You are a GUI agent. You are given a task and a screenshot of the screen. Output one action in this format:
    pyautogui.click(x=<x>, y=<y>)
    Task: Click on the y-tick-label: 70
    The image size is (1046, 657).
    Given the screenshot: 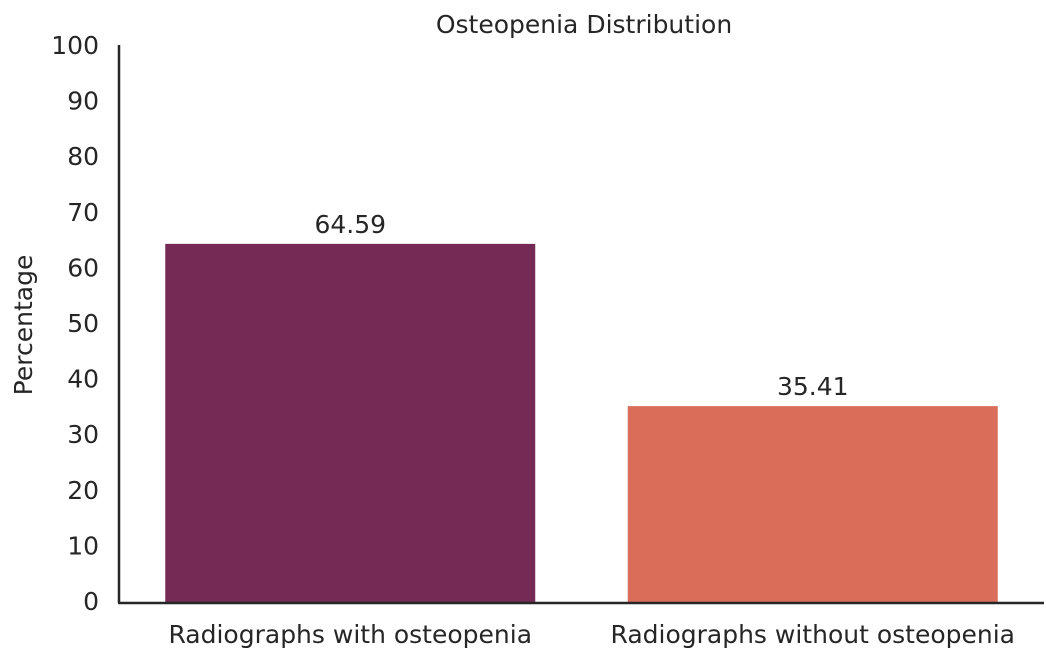 What is the action you would take?
    pyautogui.click(x=83, y=212)
    